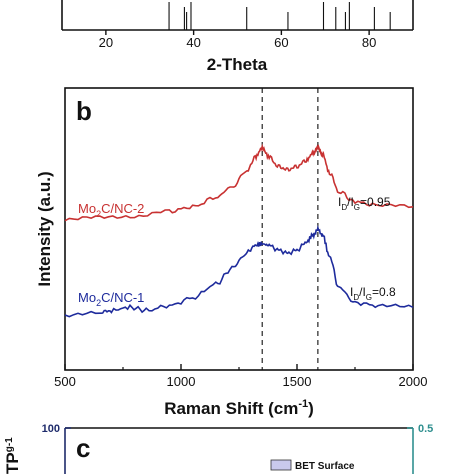 The width and height of the screenshot is (474, 474). Describe the element at coordinates (83, 448) in the screenshot. I see `panel-c-letter: c` at that location.